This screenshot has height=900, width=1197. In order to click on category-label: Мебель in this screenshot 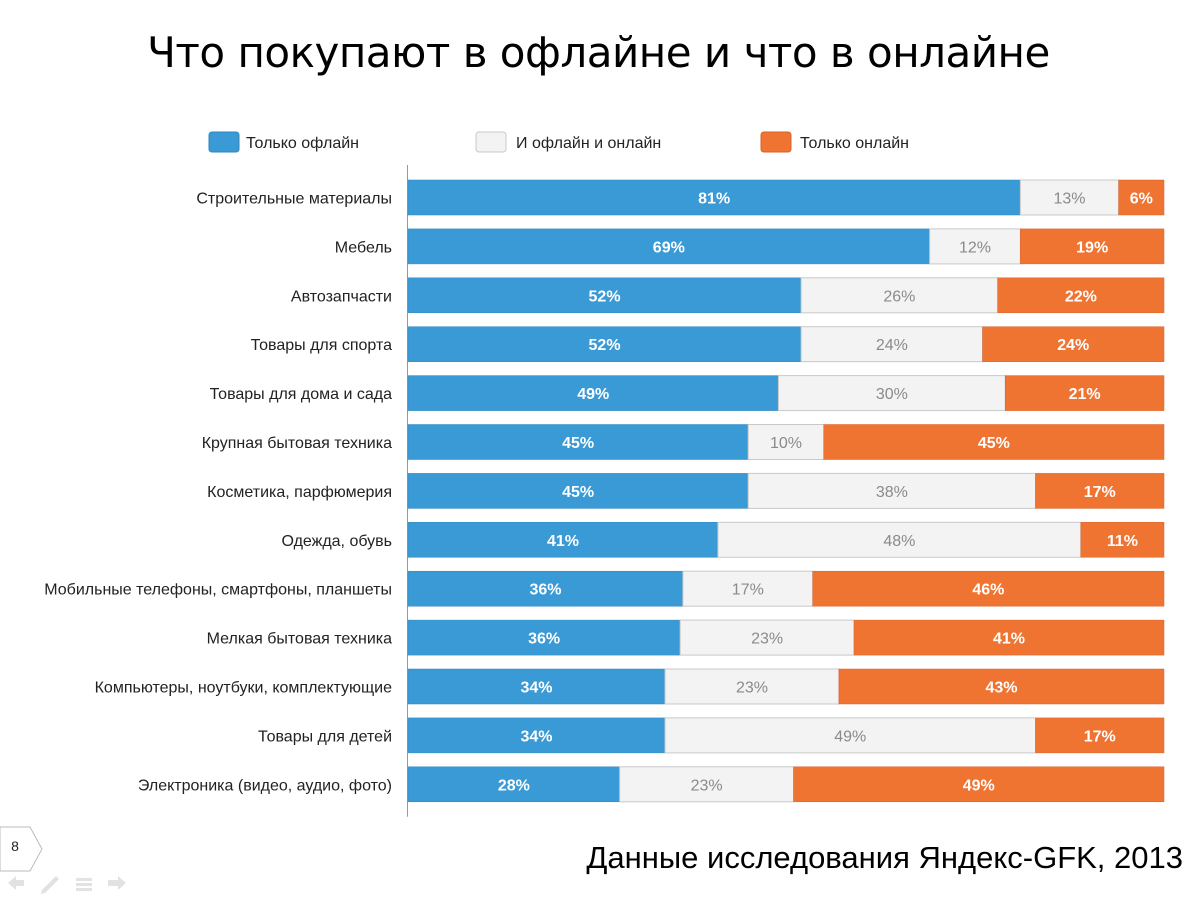, I will do `click(363, 247)`.